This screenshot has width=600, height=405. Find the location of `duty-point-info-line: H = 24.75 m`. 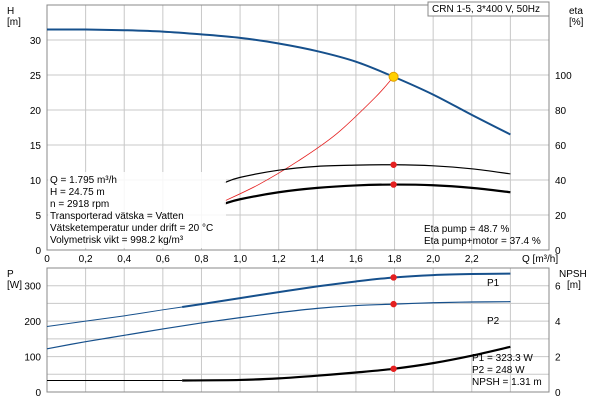

duty-point-info-line: H = 24.75 m is located at coordinates (77, 192).